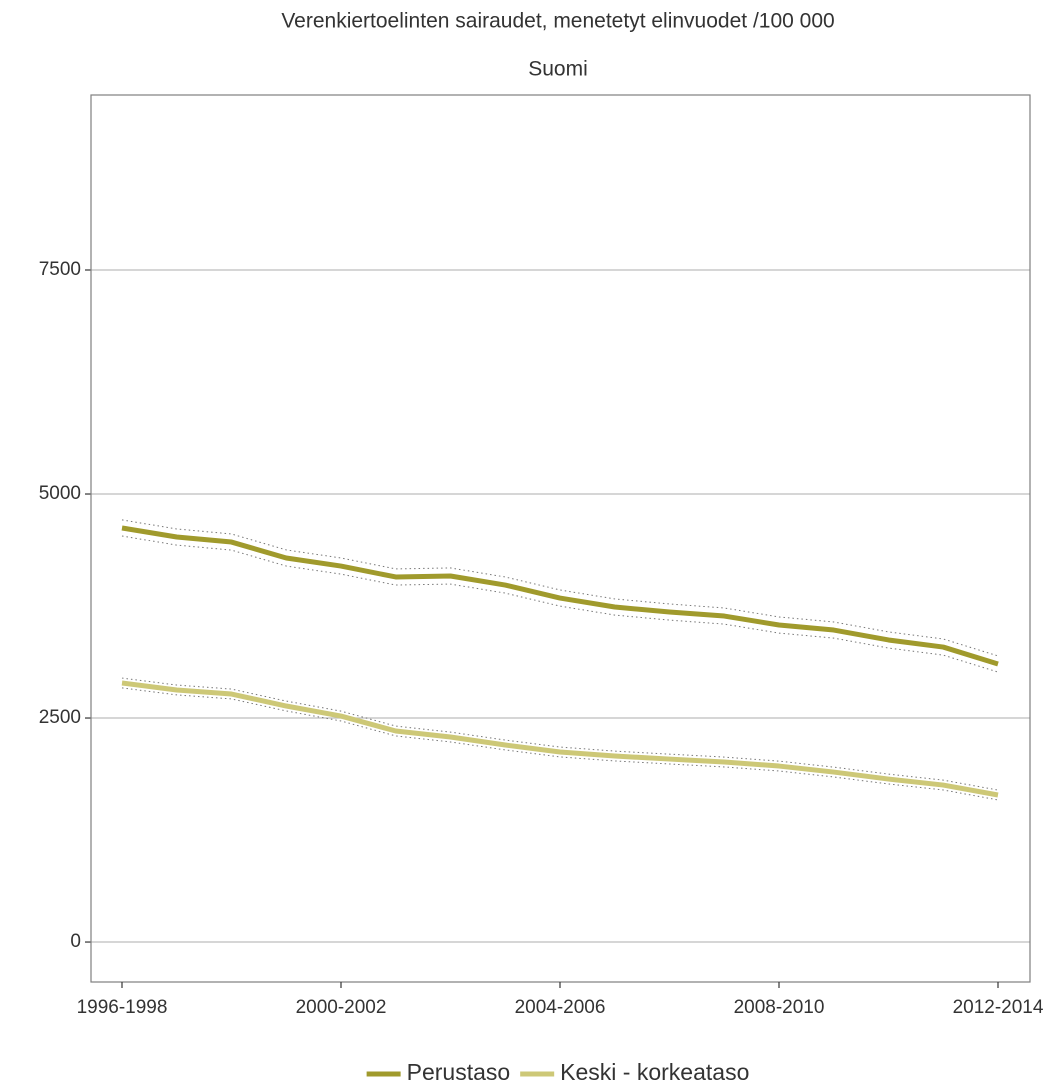 The width and height of the screenshot is (1059, 1089). Describe the element at coordinates (558, 69) in the screenshot. I see `chart-subtitle: Suomi` at that location.